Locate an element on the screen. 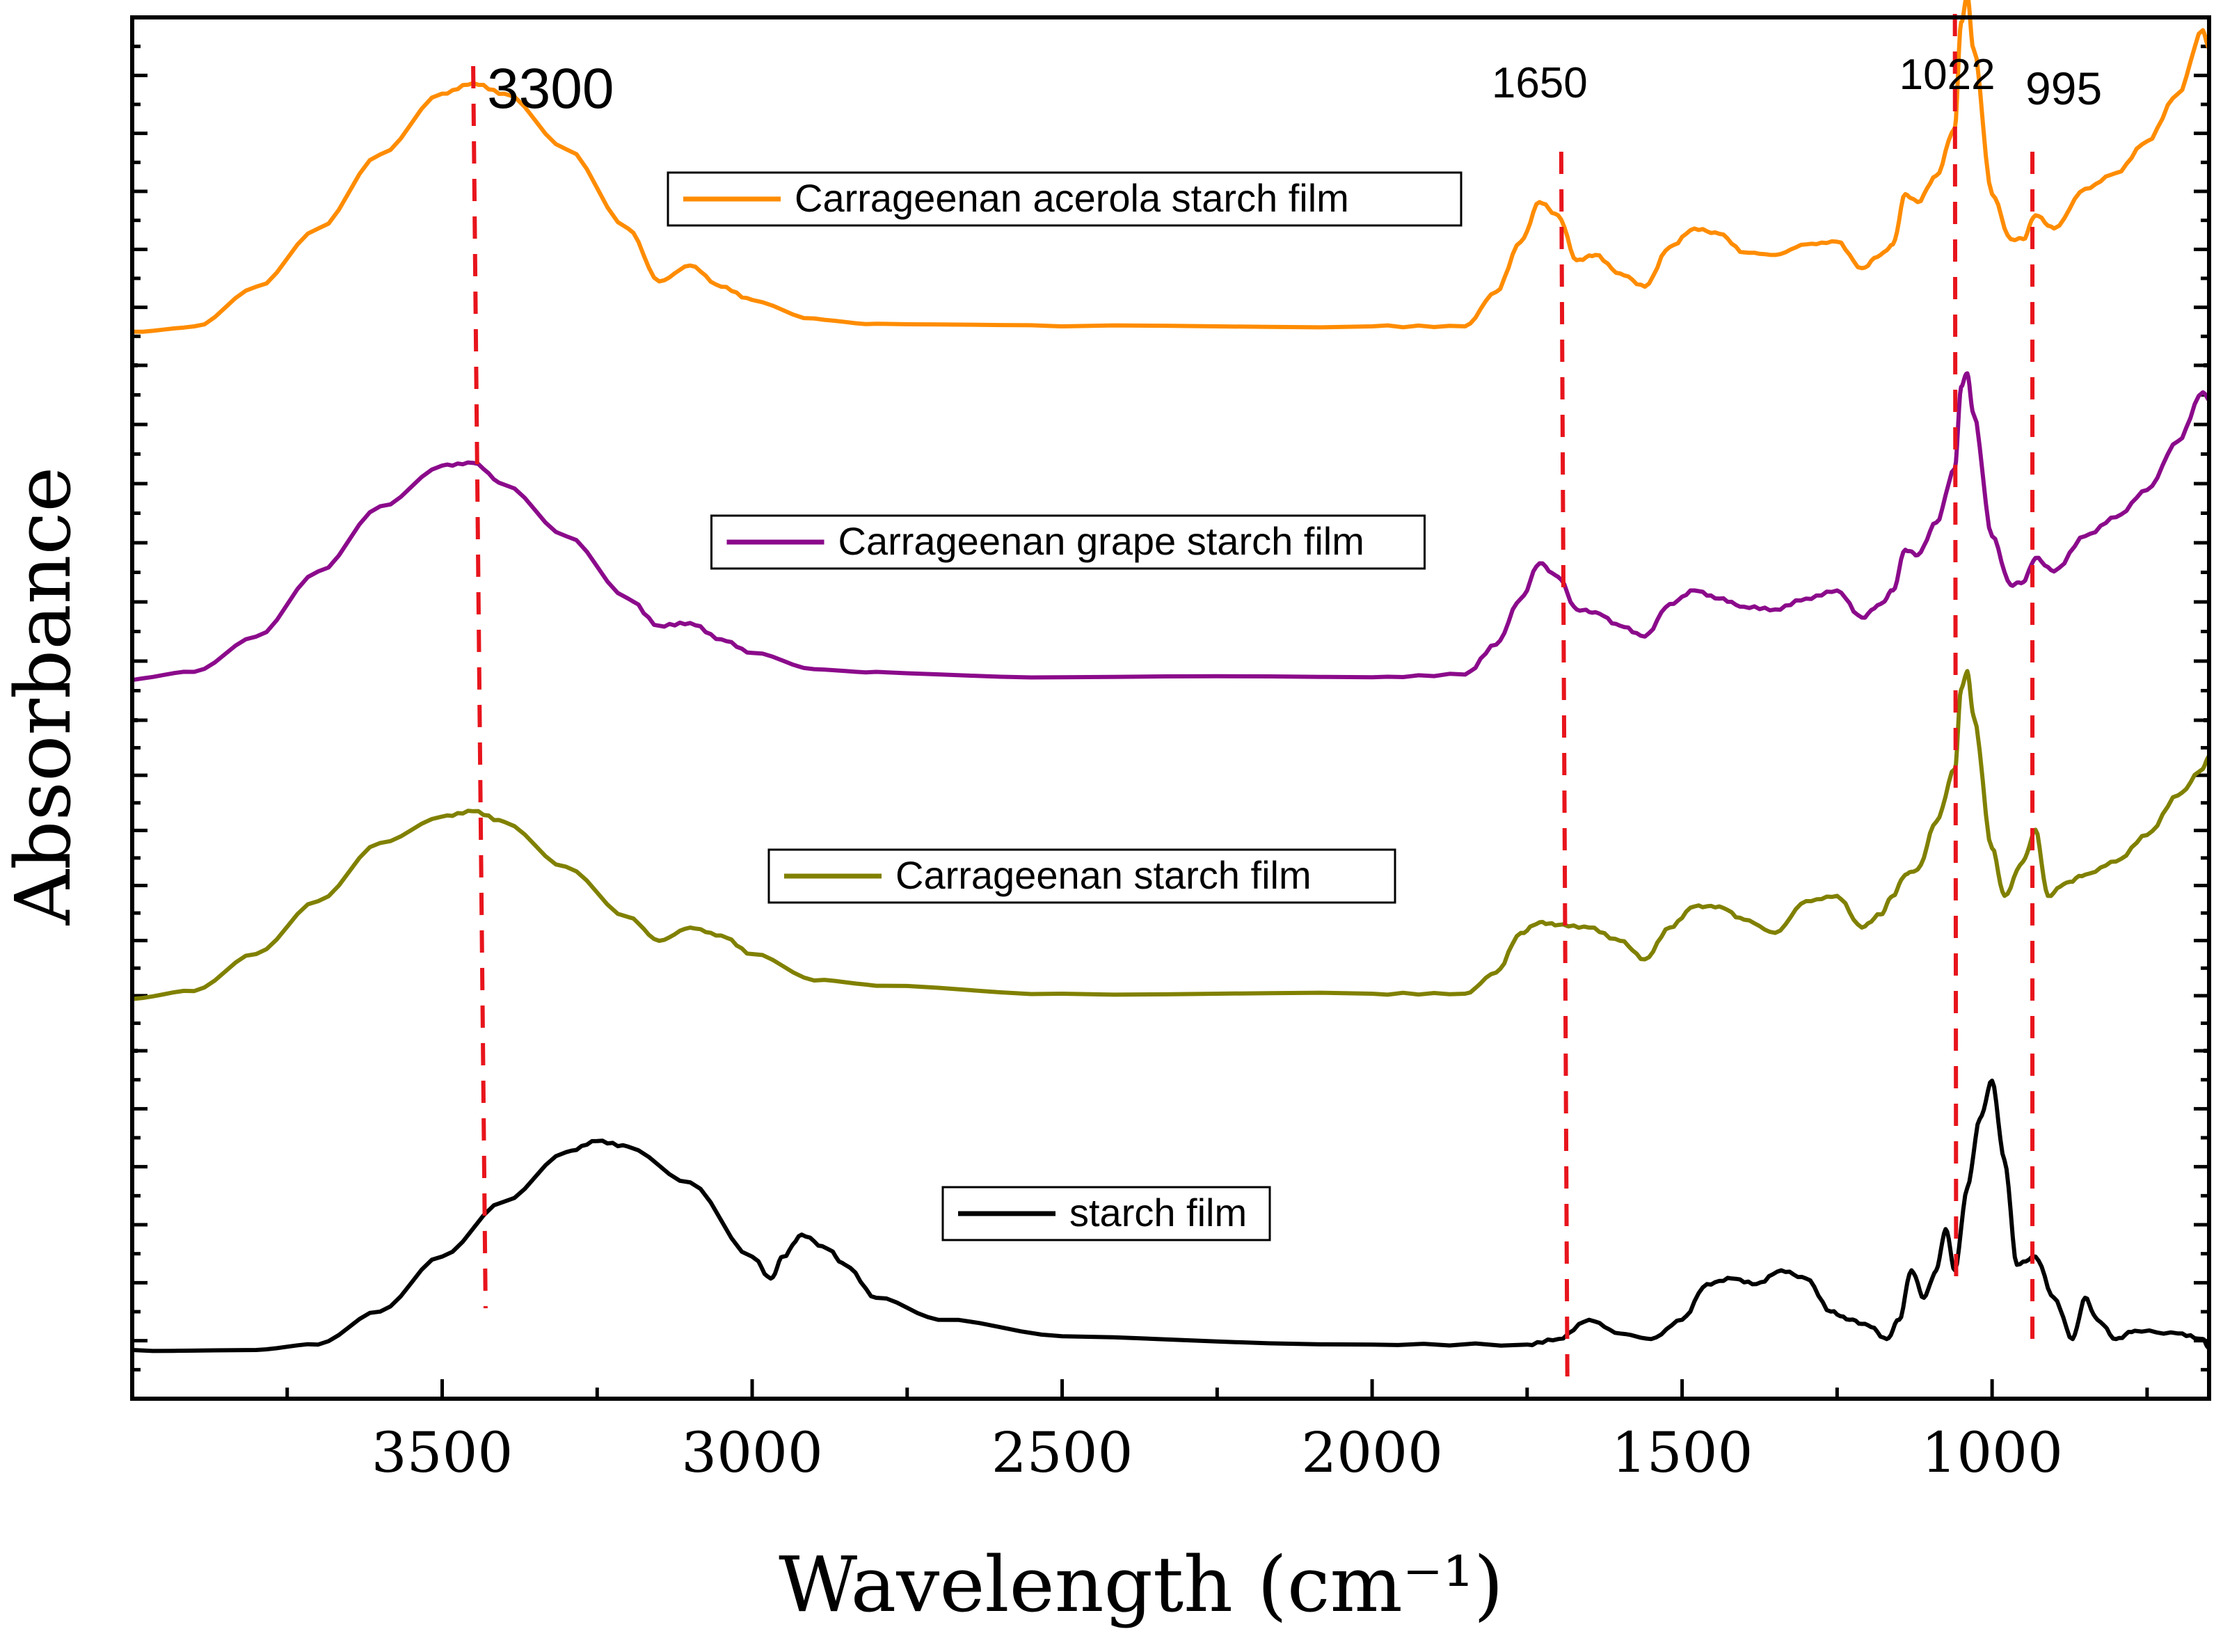 The width and height of the screenshot is (2223, 1652). y-axis-label: Absorbance is located at coordinates (44, 696).